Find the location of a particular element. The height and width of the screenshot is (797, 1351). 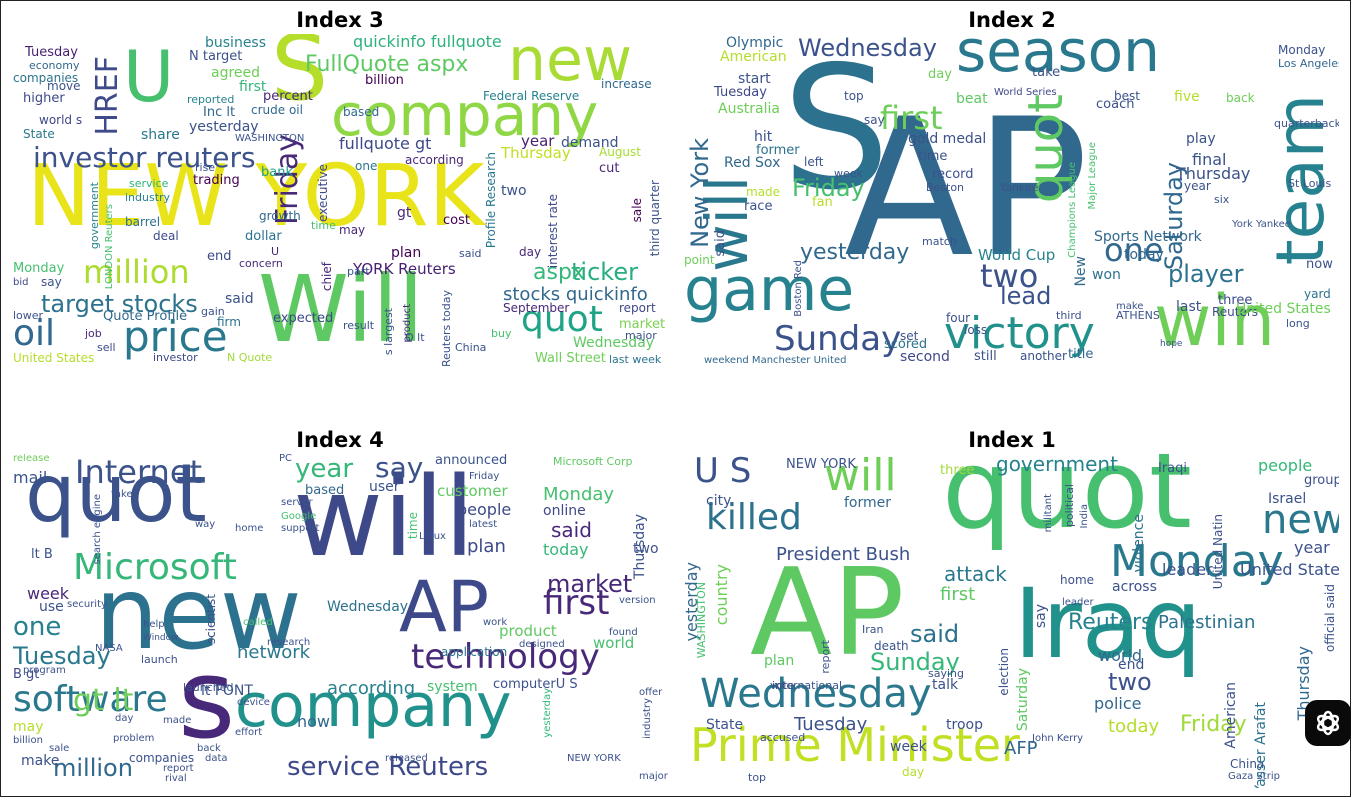

cloud-word: s largest is located at coordinates (388, 332).